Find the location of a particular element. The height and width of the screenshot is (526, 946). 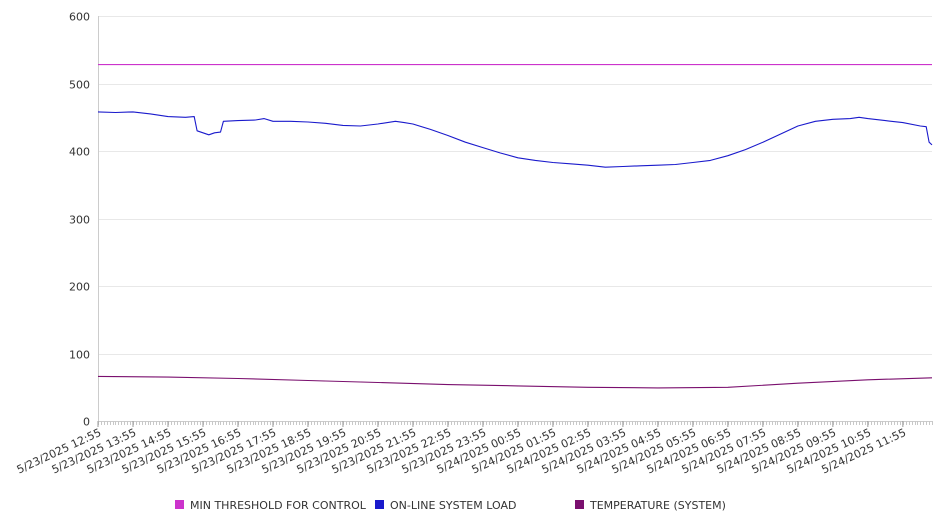

y-tick-label: 600 is located at coordinates (79, 17).